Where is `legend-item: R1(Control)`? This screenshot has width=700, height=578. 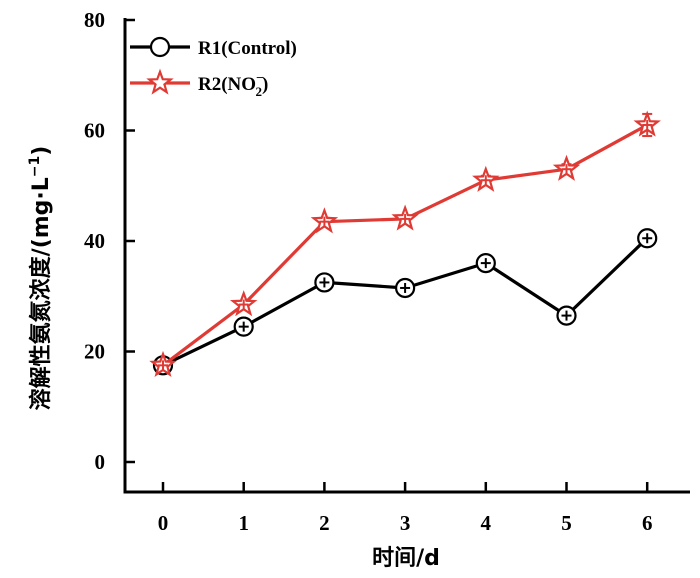
legend-item: R1(Control) is located at coordinates (213, 47).